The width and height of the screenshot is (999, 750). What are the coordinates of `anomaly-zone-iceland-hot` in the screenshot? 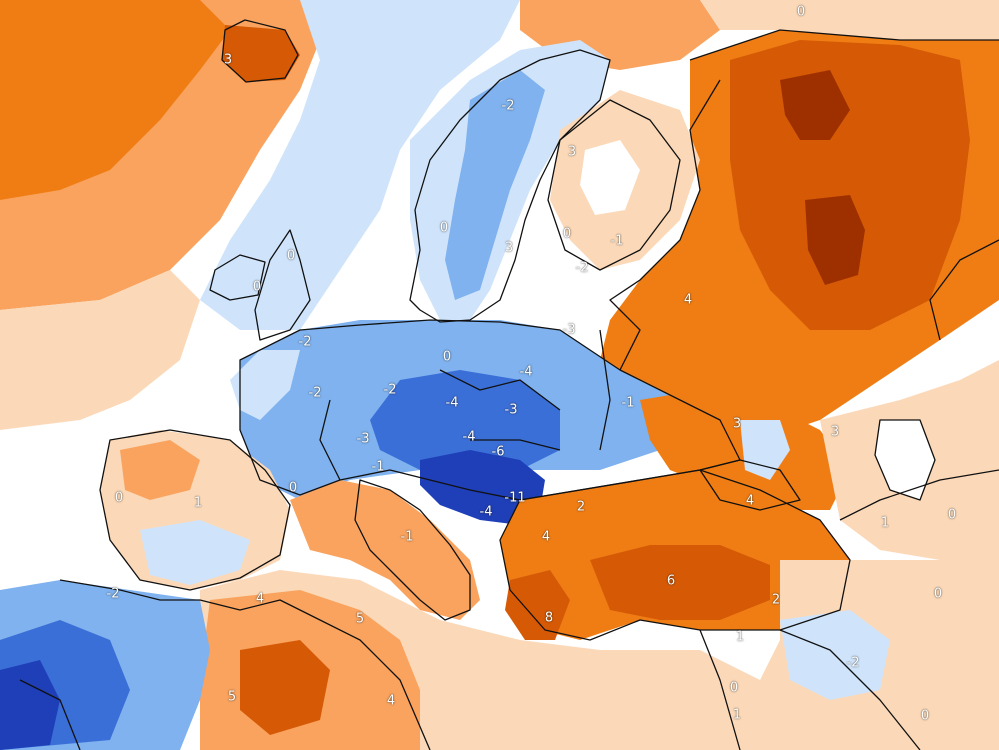 It's located at (261, 53).